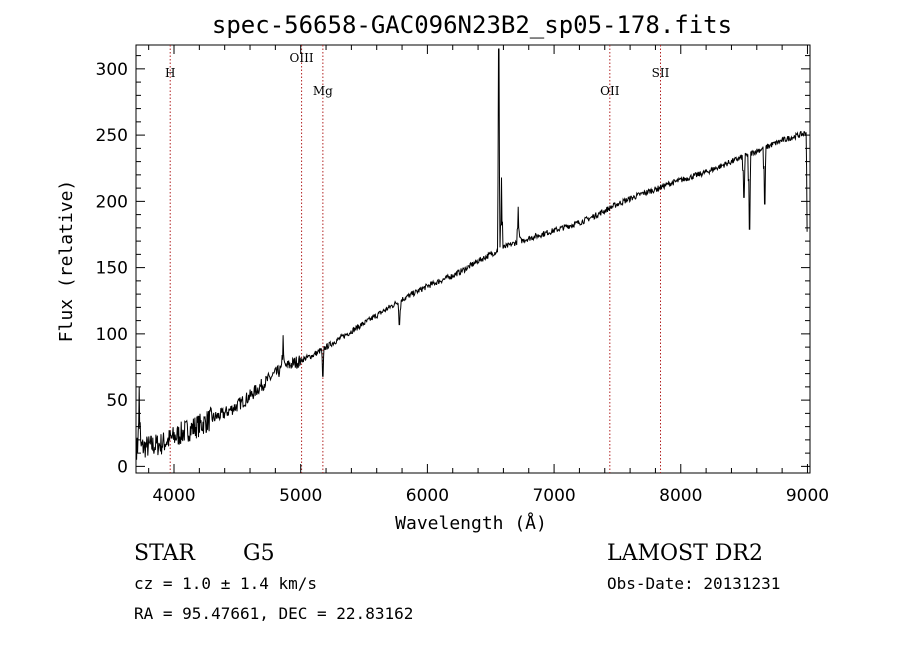 The width and height of the screenshot is (900, 649). I want to click on y-tick-label: 50, so click(117, 401).